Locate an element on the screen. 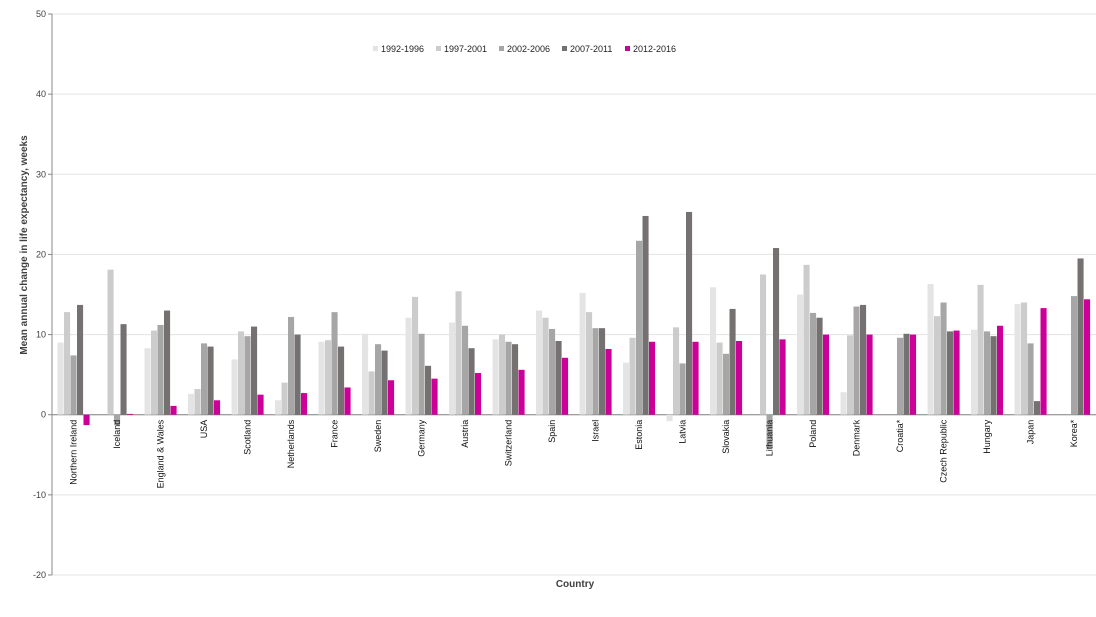 The width and height of the screenshot is (1096, 617). legend-item: 2007-2011 is located at coordinates (587, 49).